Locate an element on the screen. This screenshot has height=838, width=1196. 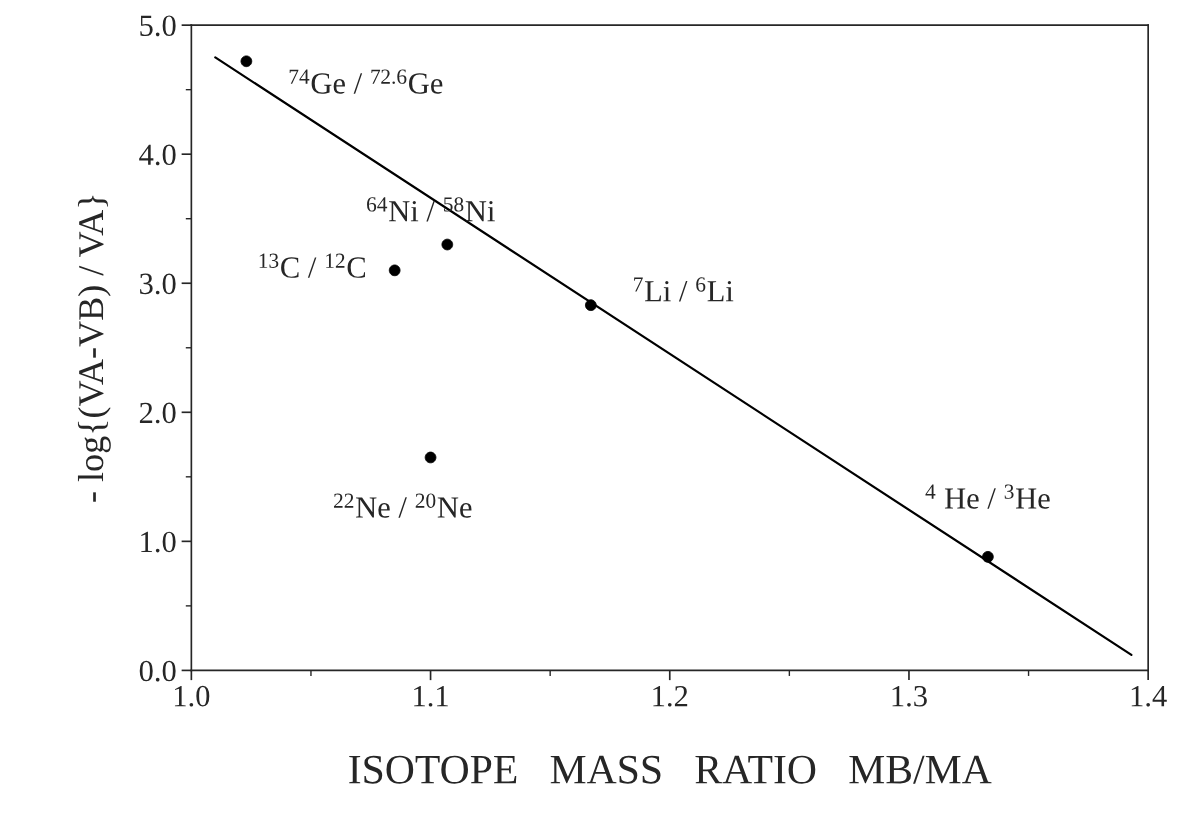
y-tick-label: 1.0 is located at coordinates (158, 542).